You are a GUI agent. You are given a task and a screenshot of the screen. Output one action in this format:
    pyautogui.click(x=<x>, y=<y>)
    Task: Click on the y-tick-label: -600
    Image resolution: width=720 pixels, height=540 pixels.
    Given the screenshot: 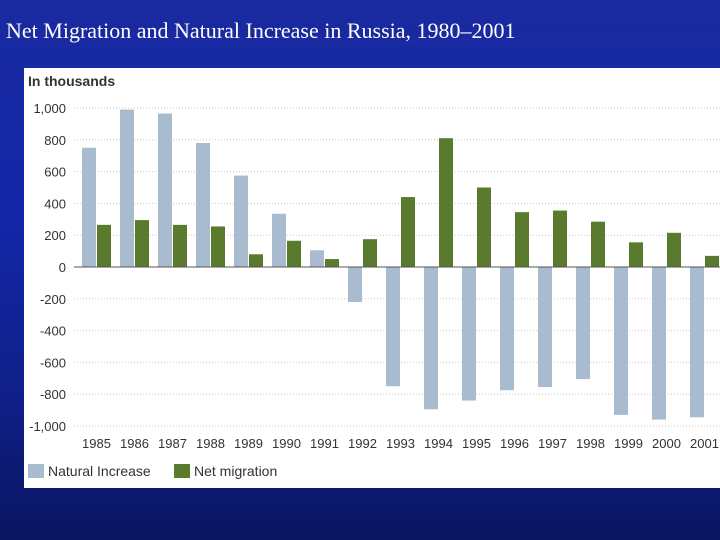 What is the action you would take?
    pyautogui.click(x=53, y=362)
    